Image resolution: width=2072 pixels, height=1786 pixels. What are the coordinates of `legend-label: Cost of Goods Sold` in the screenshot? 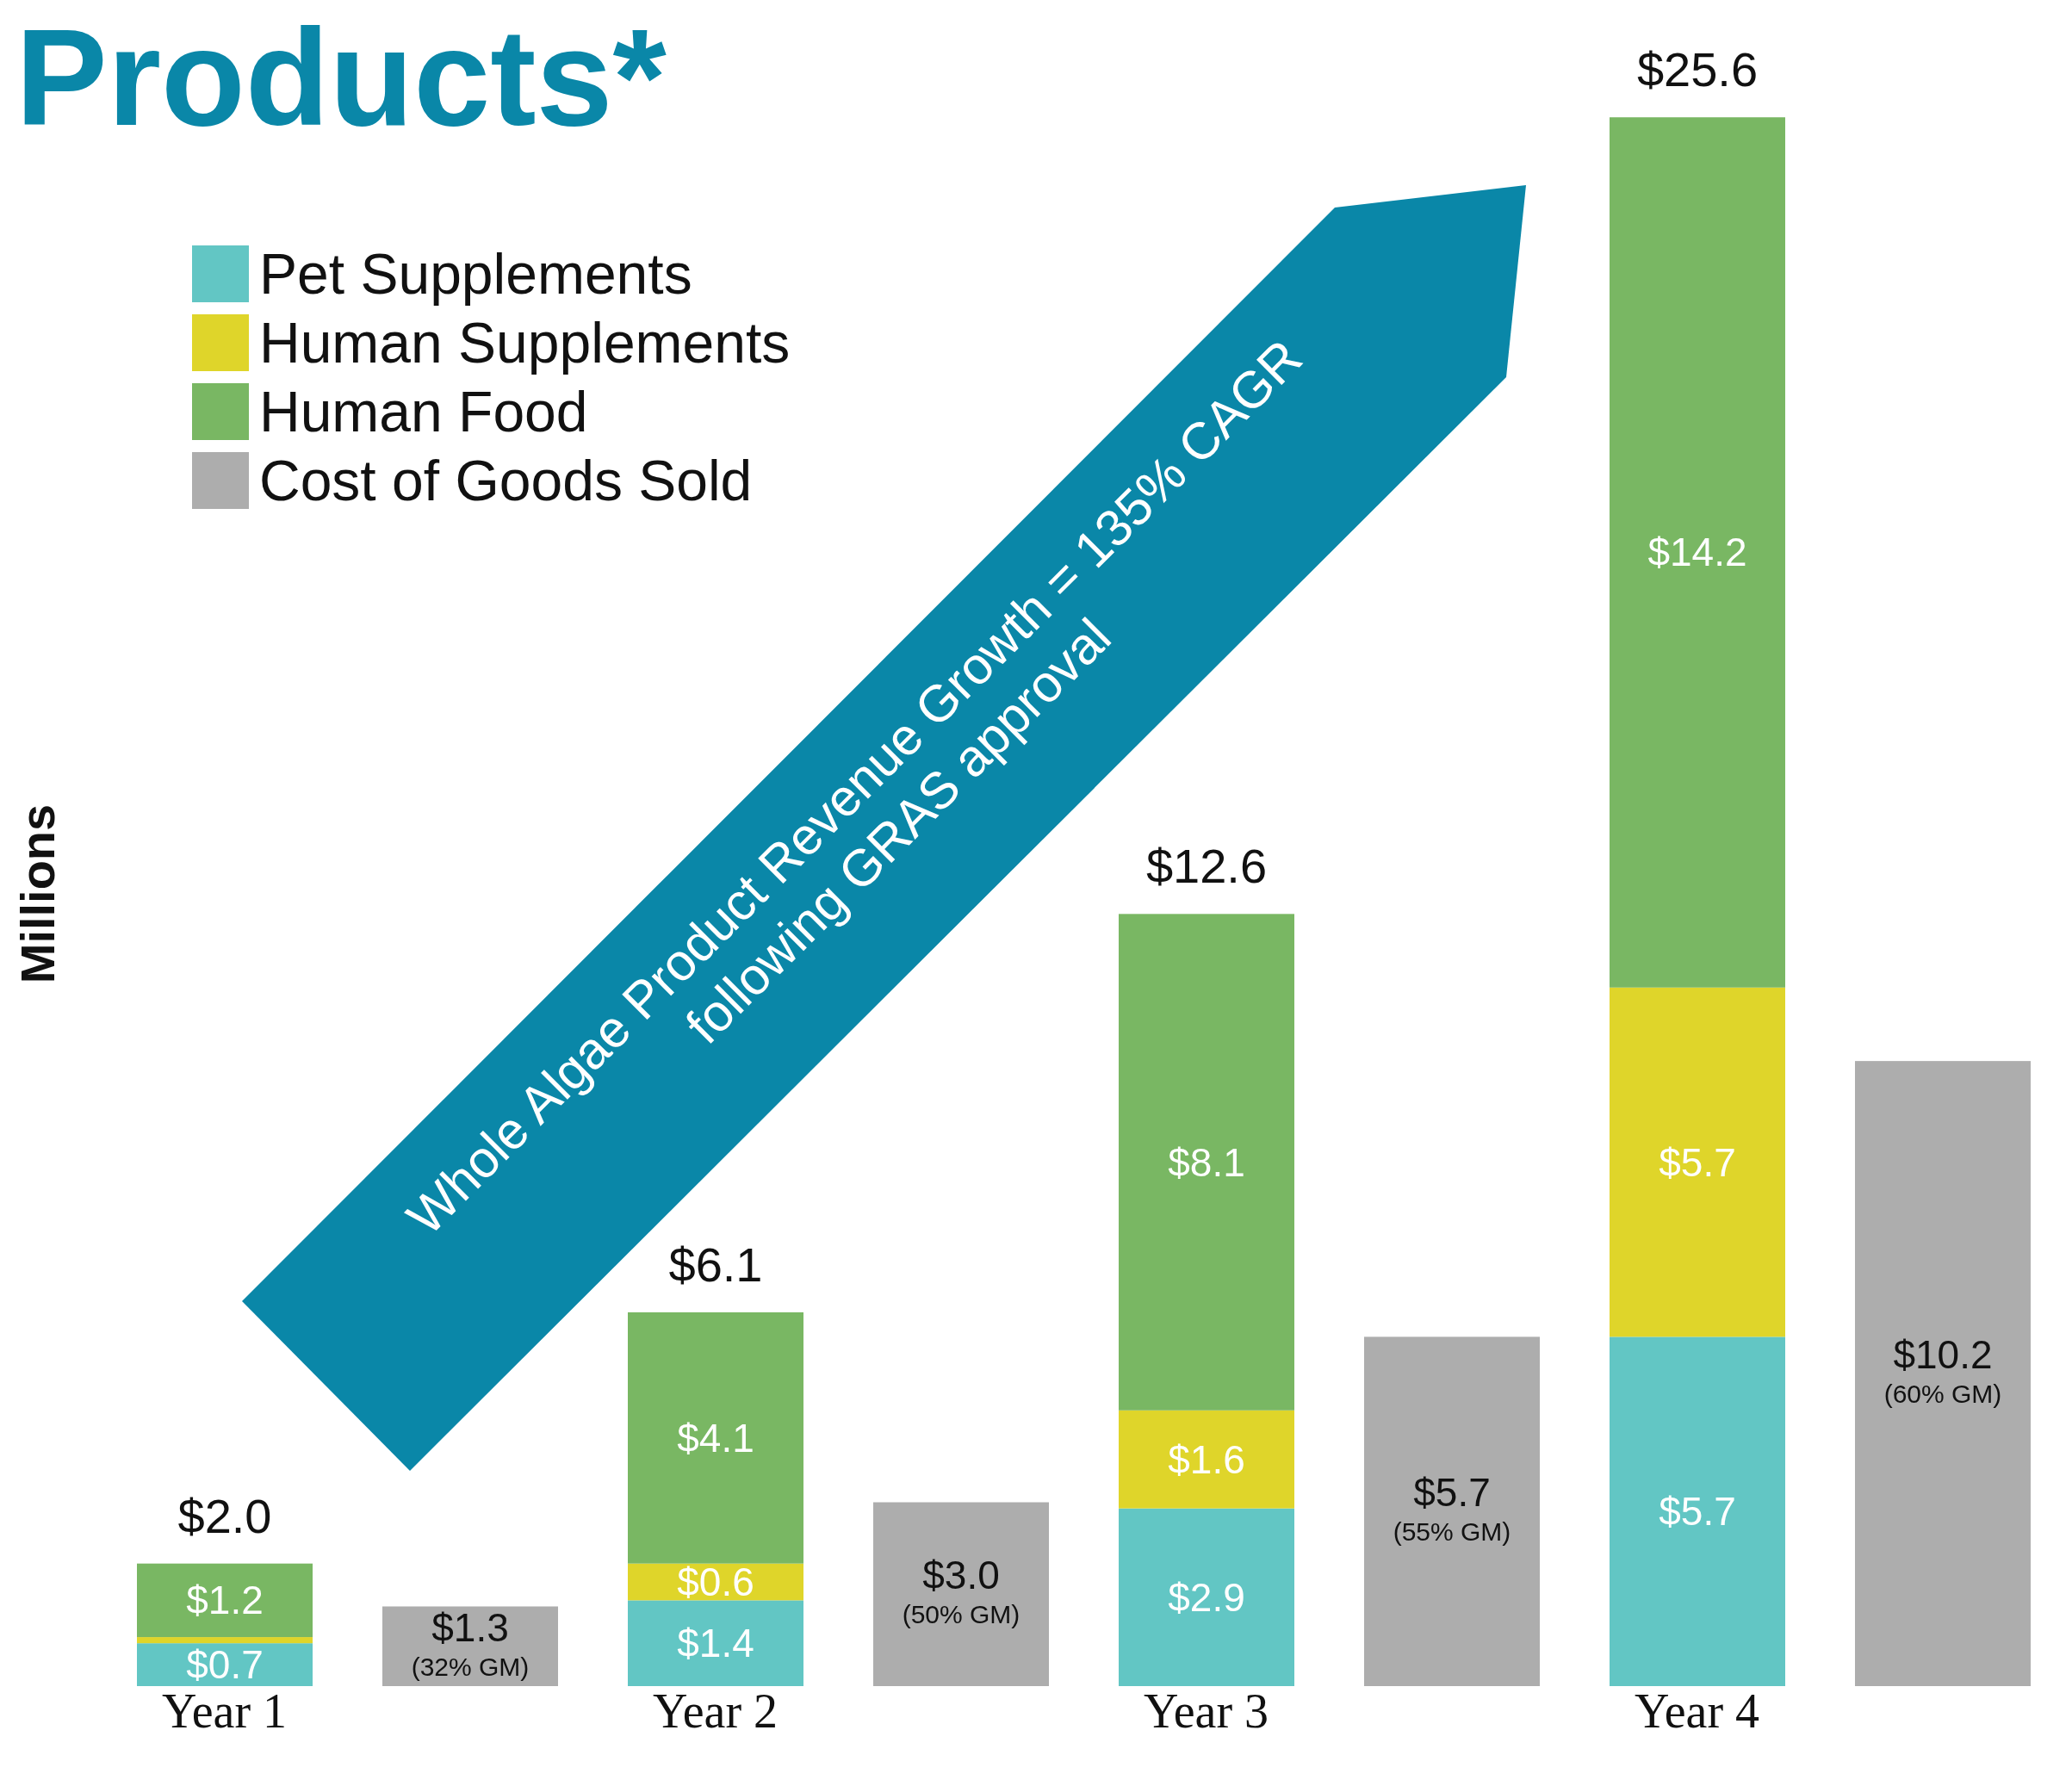 It's located at (506, 480).